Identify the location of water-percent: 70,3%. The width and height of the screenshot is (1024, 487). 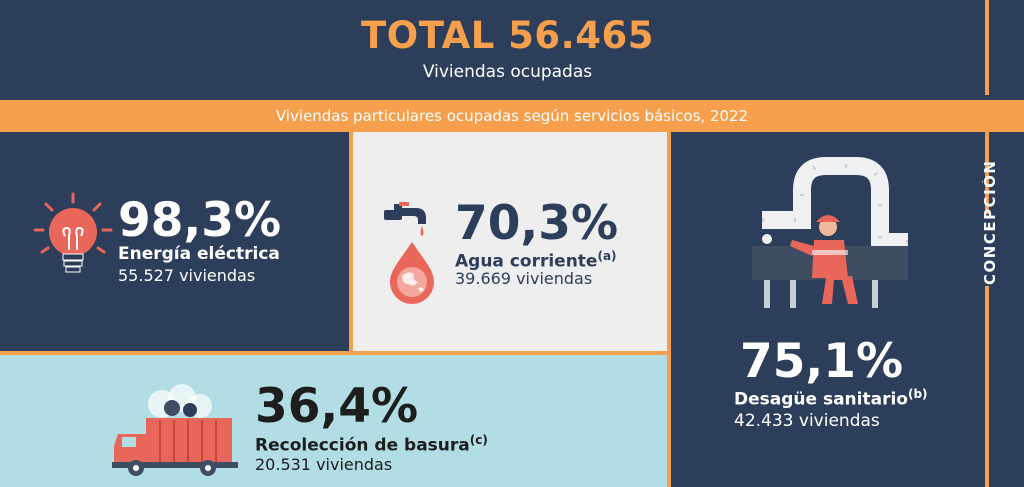
(537, 223).